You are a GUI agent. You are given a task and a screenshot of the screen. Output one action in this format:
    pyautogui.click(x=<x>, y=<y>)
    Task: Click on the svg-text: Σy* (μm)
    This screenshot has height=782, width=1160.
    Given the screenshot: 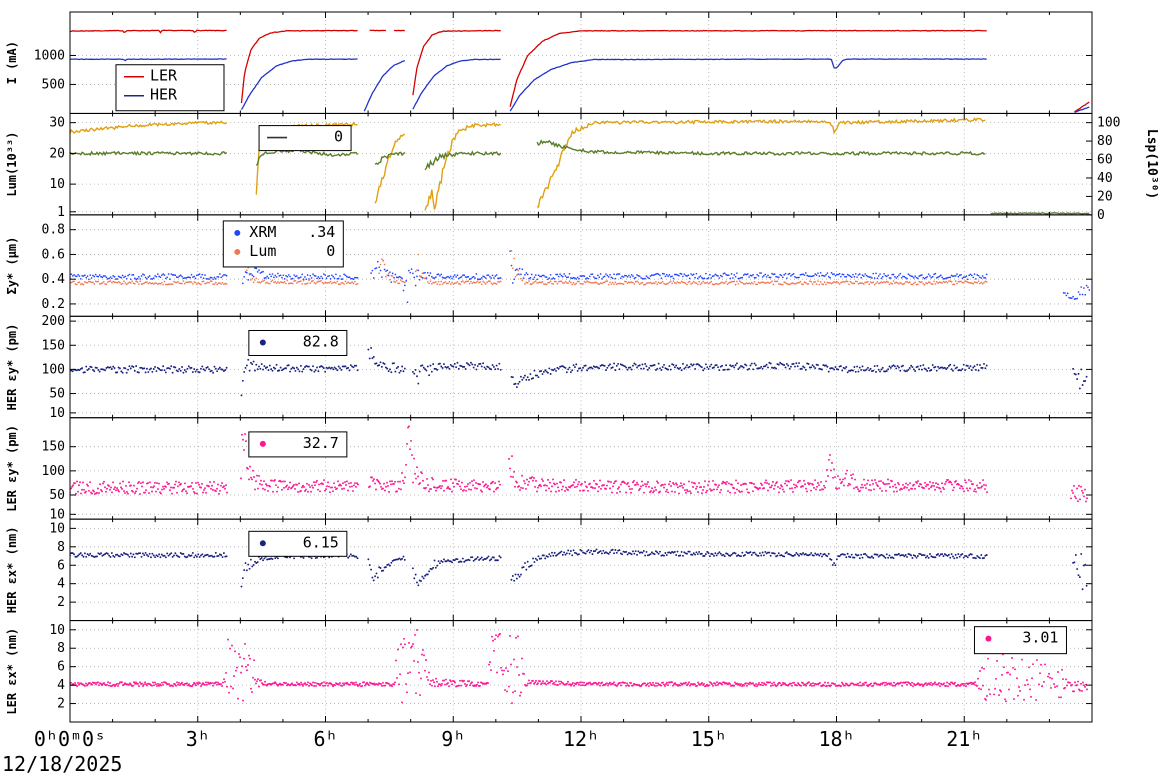 What is the action you would take?
    pyautogui.click(x=12, y=266)
    